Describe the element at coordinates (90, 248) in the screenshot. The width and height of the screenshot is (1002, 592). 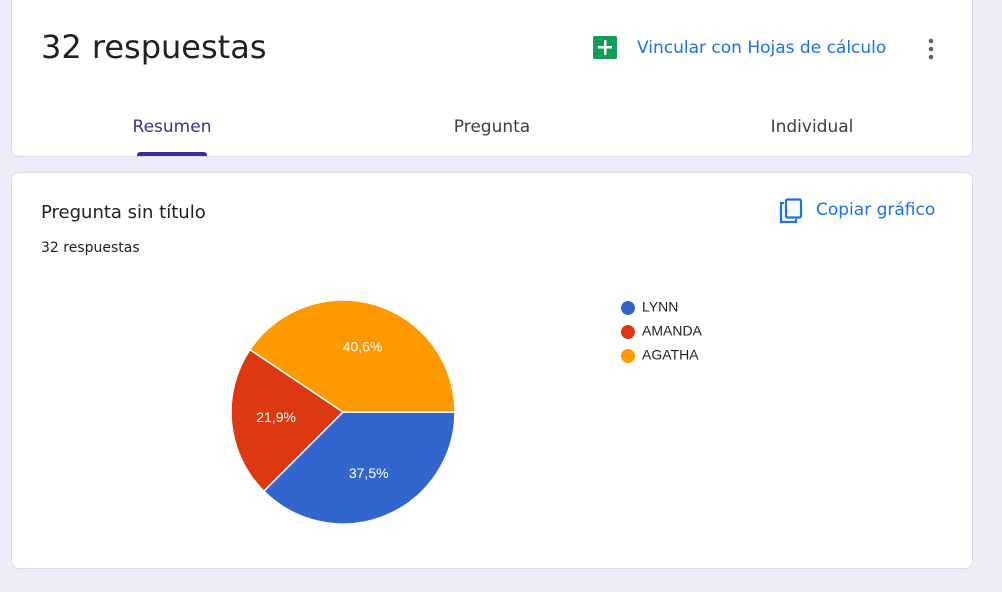
I see `response-count: 32 respuestas` at that location.